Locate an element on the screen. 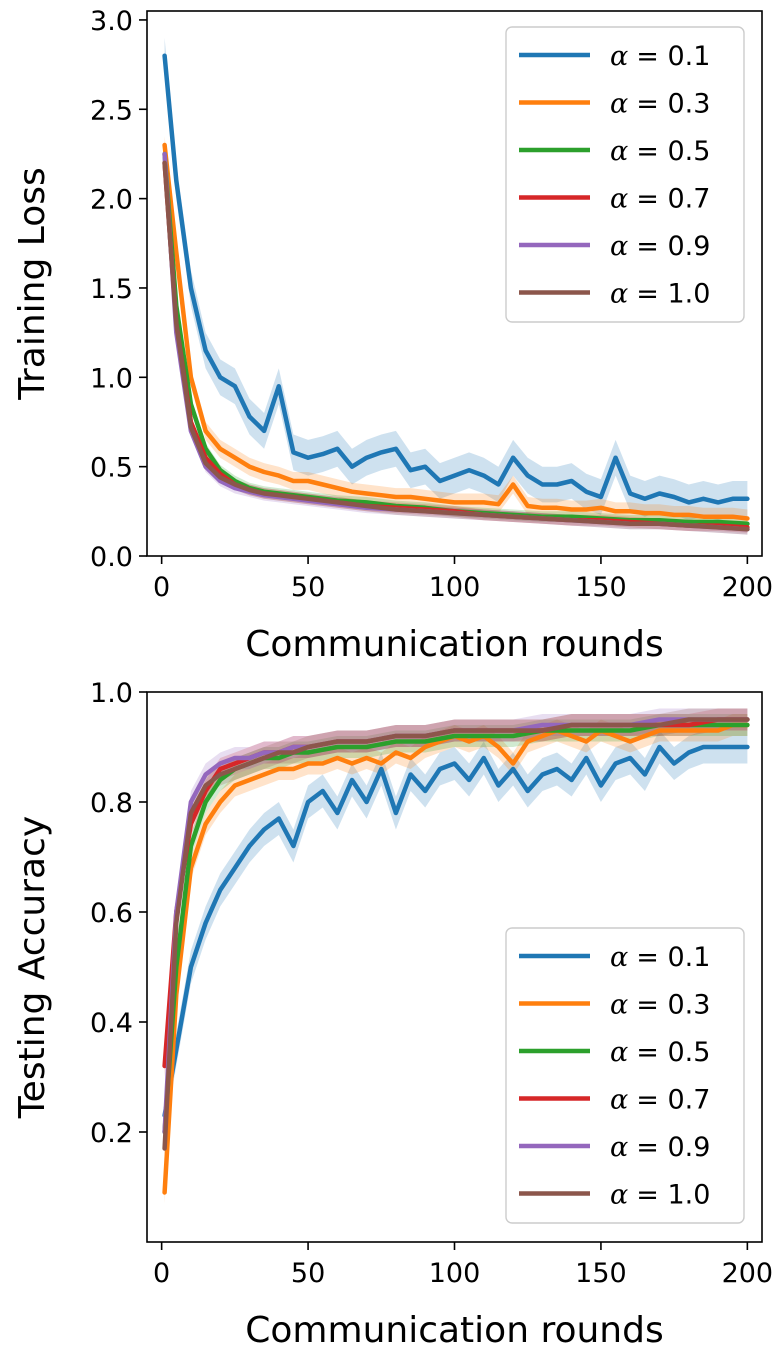 This screenshot has height=1360, width=778. y-tick-label: 2.0 is located at coordinates (111, 200).